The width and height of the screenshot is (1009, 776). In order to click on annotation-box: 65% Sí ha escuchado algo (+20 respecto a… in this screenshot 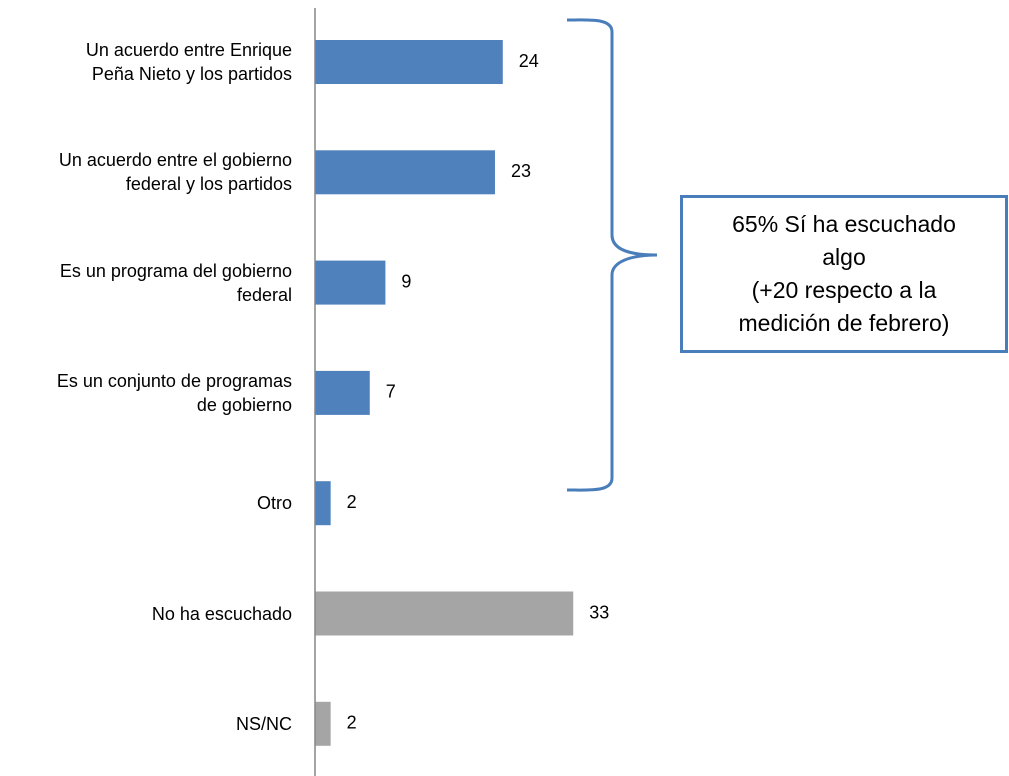, I will do `click(844, 274)`.